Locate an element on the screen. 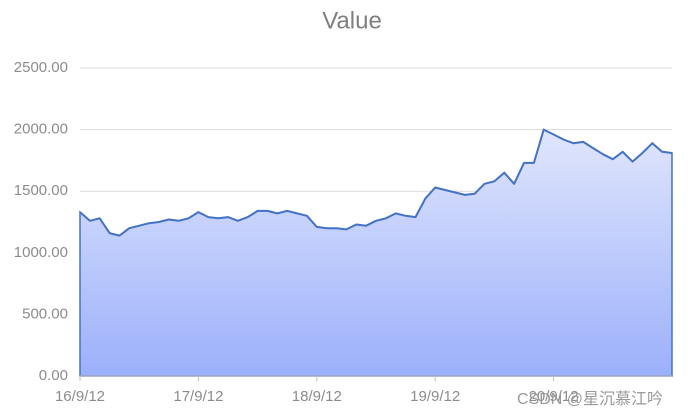 The image size is (697, 419). x-tick-label: 20/9/12 is located at coordinates (554, 396).